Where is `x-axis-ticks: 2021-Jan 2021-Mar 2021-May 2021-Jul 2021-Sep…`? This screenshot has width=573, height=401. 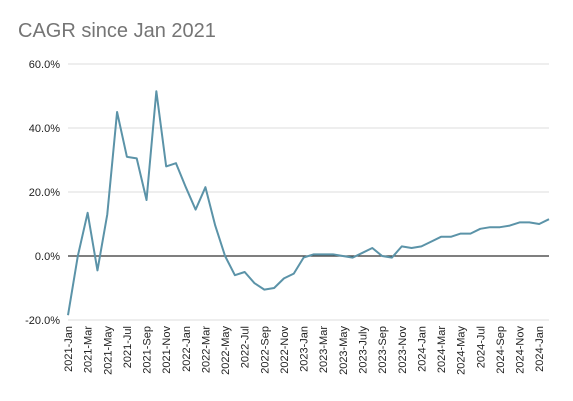
x-axis-ticks: 2021-Jan 2021-Mar 2021-May 2021-Jul 2021-Sep… is located at coordinates (304, 350).